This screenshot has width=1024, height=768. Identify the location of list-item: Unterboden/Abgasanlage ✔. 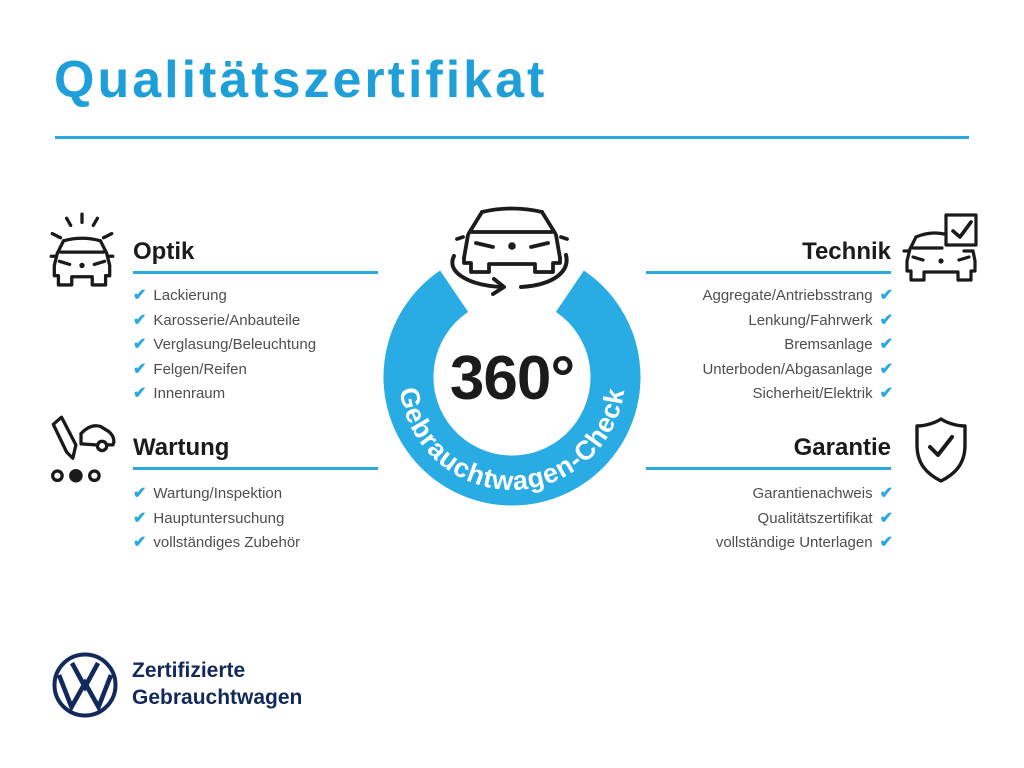
(797, 369).